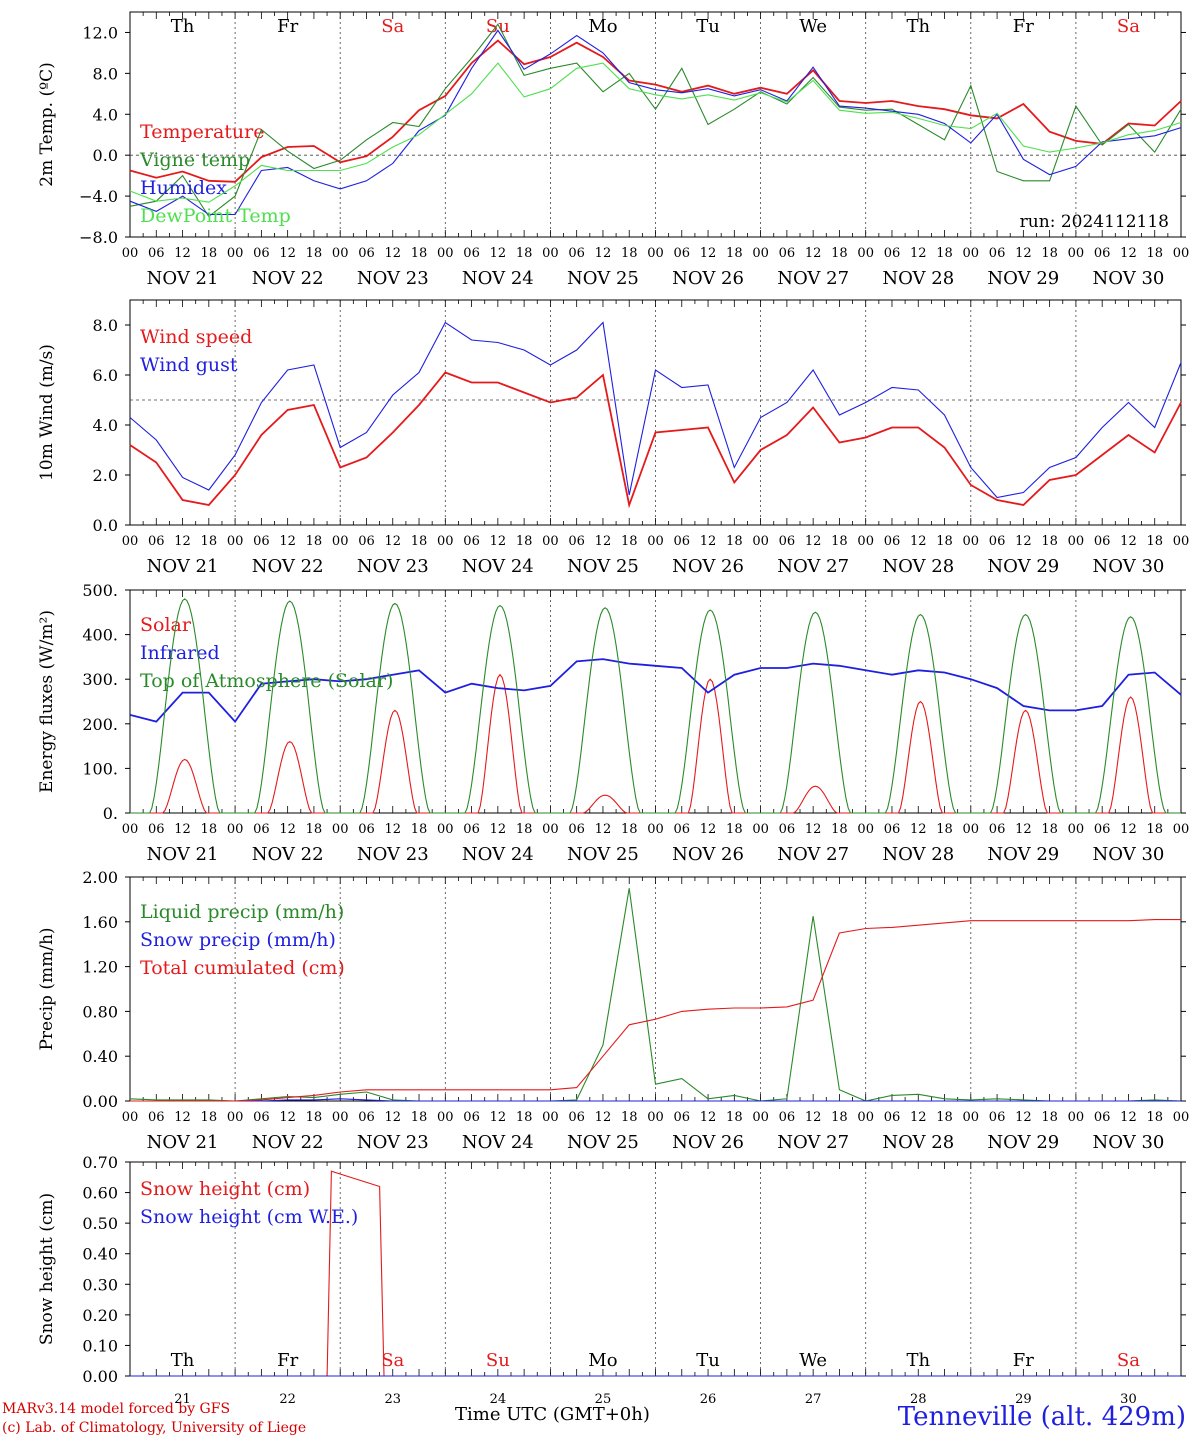 The width and height of the screenshot is (1194, 1440). Describe the element at coordinates (183, 1360) in the screenshot. I see `weekday-label: Th` at that location.